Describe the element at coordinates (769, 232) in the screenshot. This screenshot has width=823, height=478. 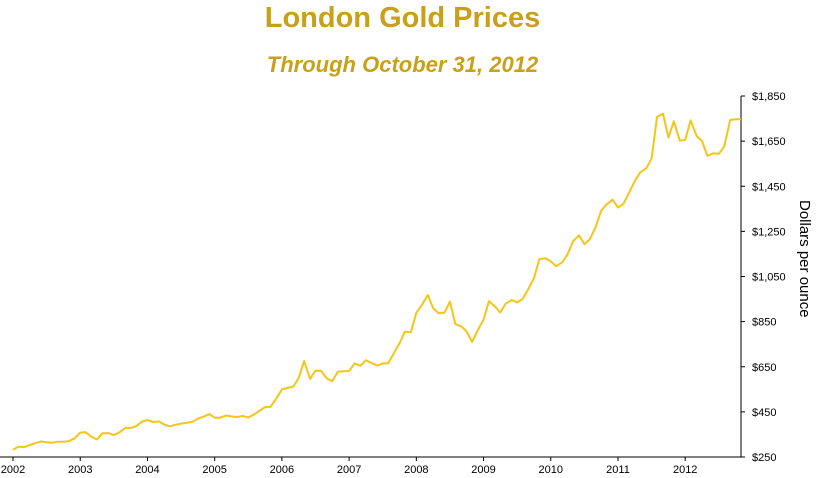
I see `y-tick-label: $1,250` at that location.